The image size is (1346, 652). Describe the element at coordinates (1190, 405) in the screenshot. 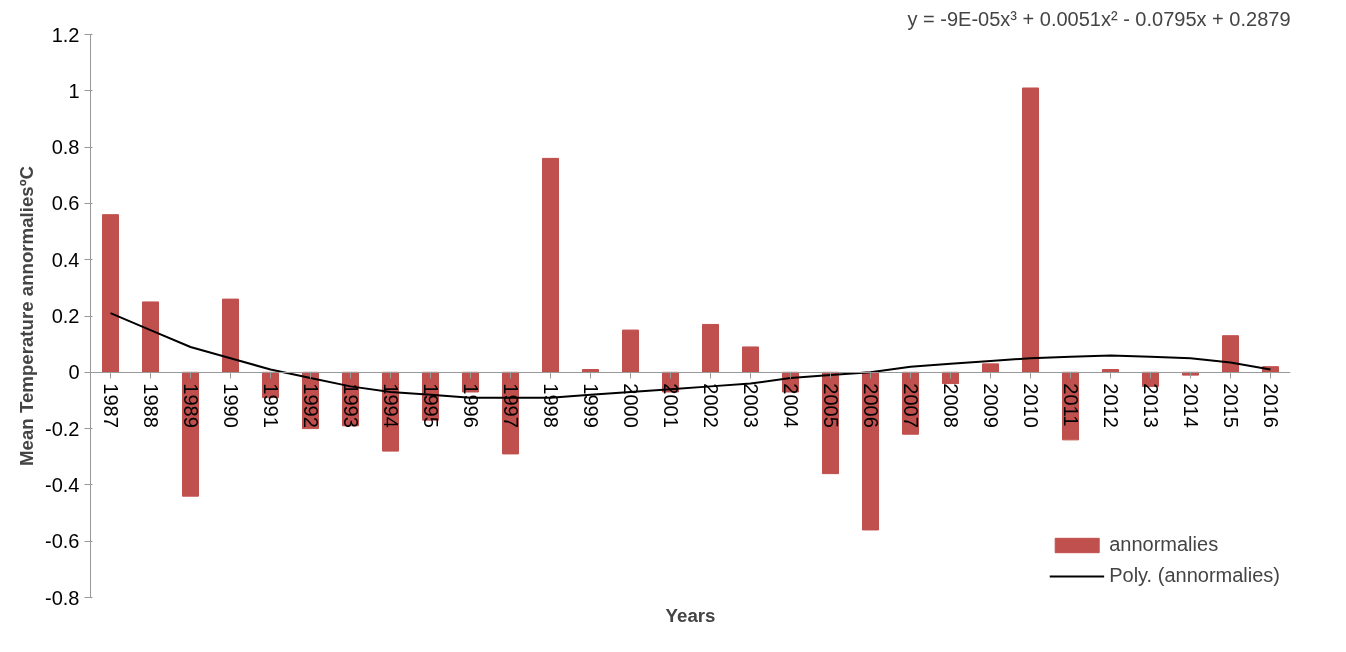

I see `x-tick-label: 2014` at that location.